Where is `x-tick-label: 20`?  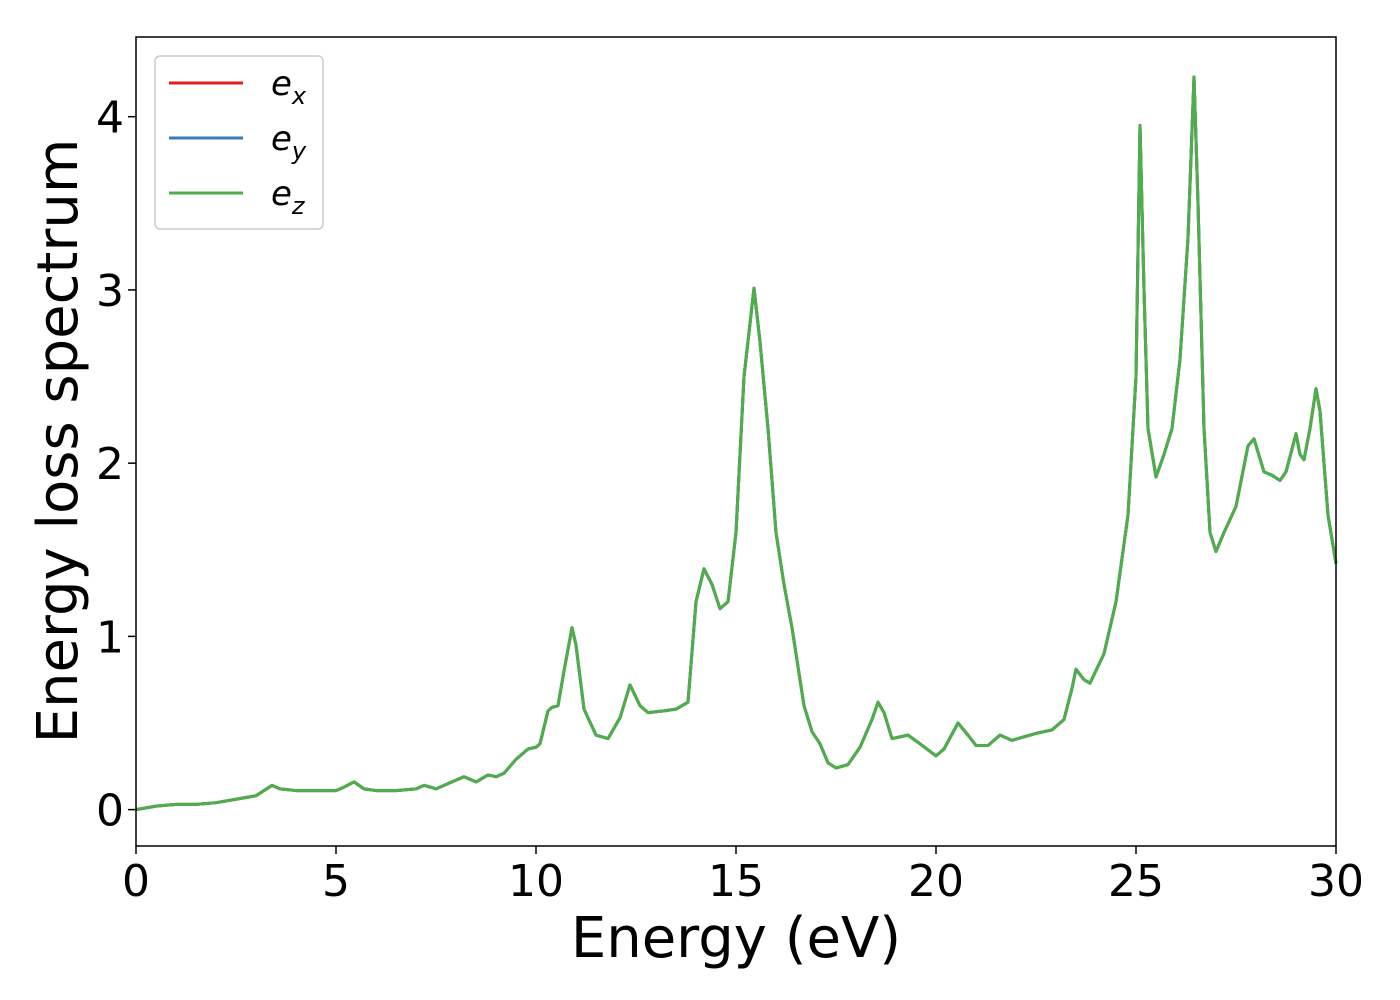 x-tick-label: 20 is located at coordinates (936, 881).